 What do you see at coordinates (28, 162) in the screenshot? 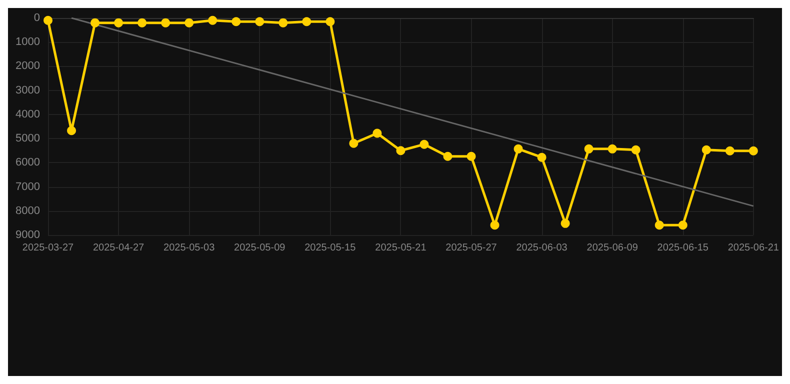
I see `y-tick-label: 6000` at bounding box center [28, 162].